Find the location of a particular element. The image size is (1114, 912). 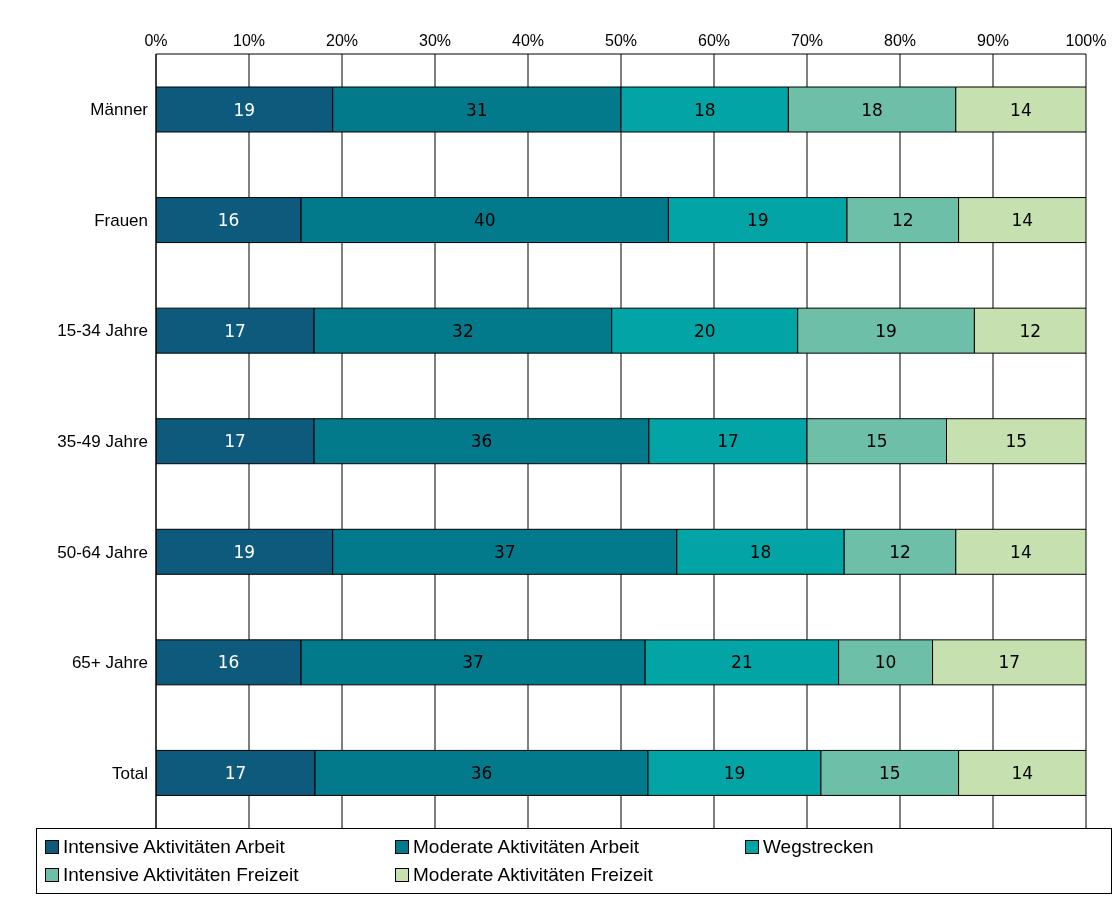

y-tick-label: Frauen is located at coordinates (121, 220).